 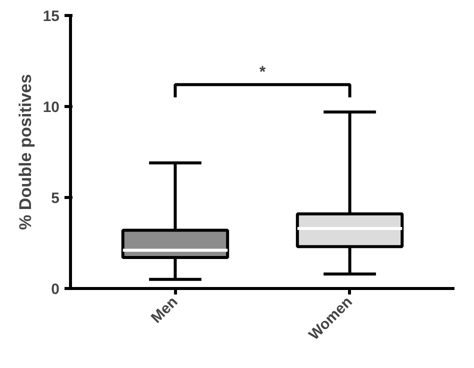 What do you see at coordinates (51, 16) in the screenshot?
I see `y-tick-label: 15` at bounding box center [51, 16].